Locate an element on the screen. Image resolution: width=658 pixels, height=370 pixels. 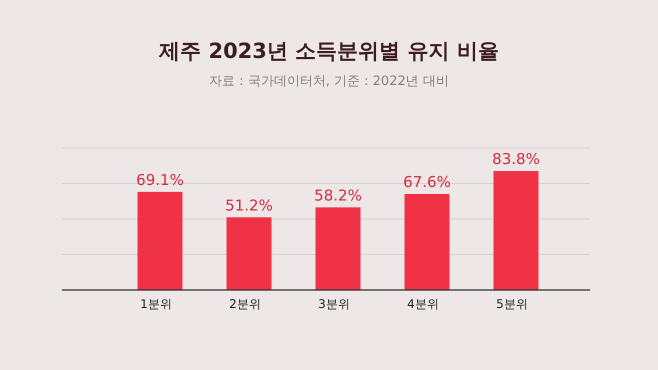
data-label: 51.2% is located at coordinates (249, 205).